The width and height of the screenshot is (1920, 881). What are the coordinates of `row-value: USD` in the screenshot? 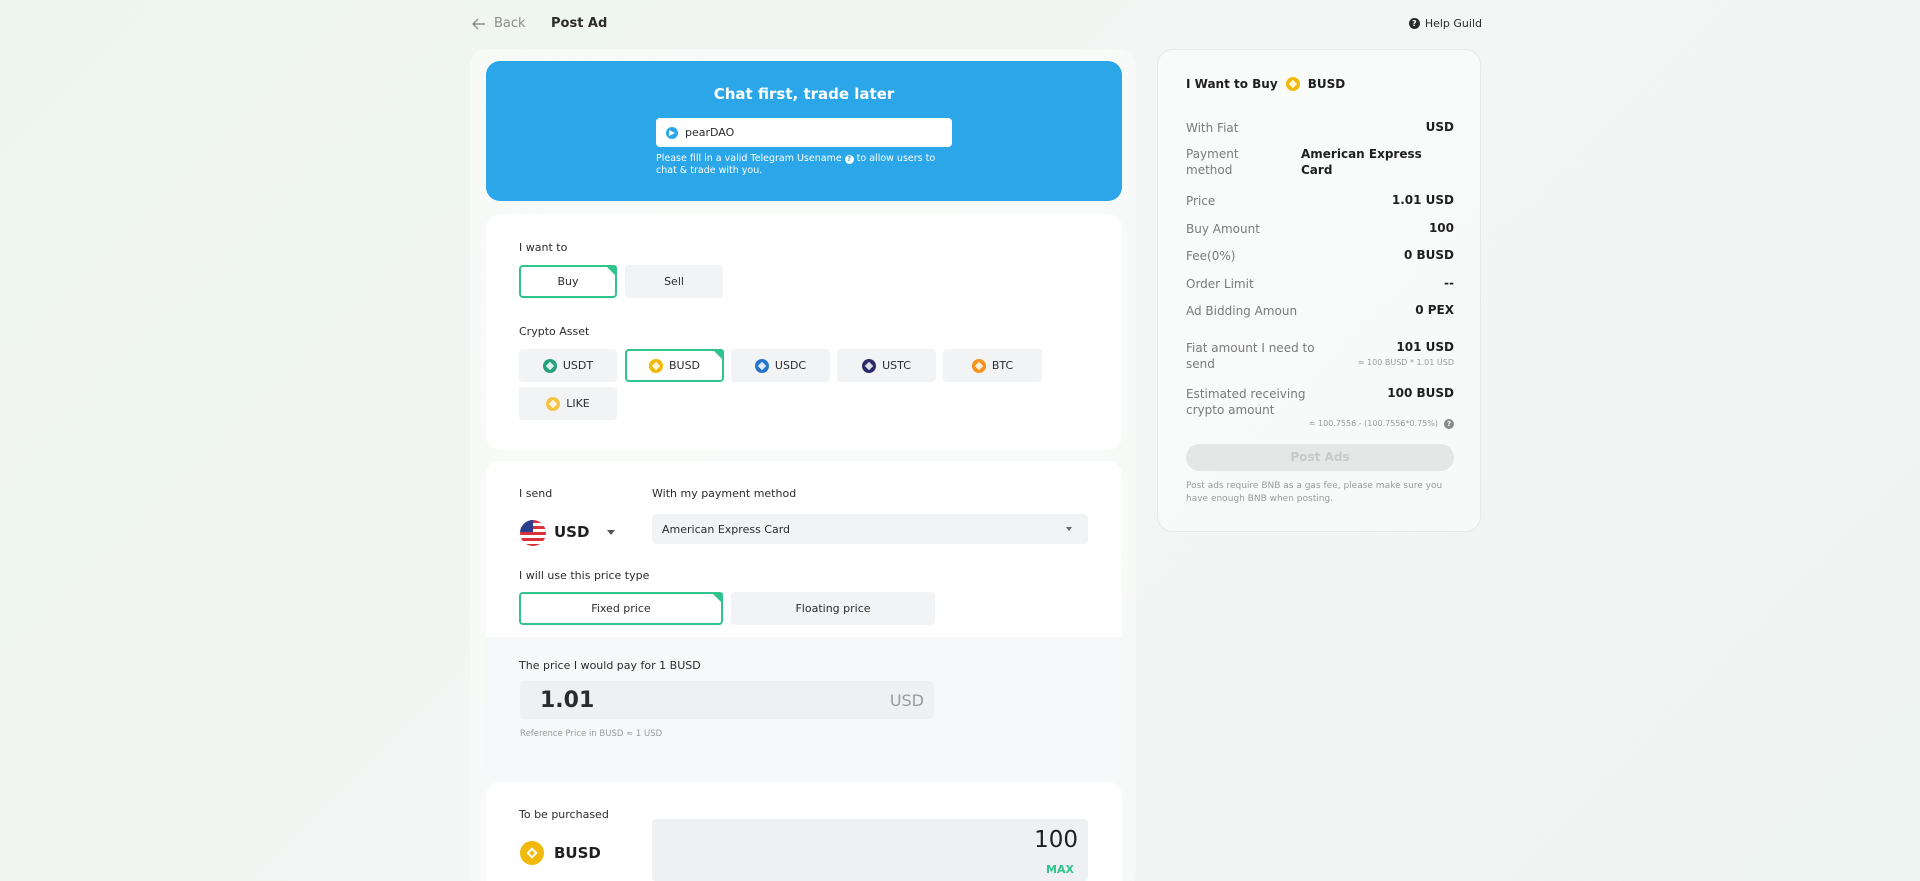 It's located at (1439, 127).